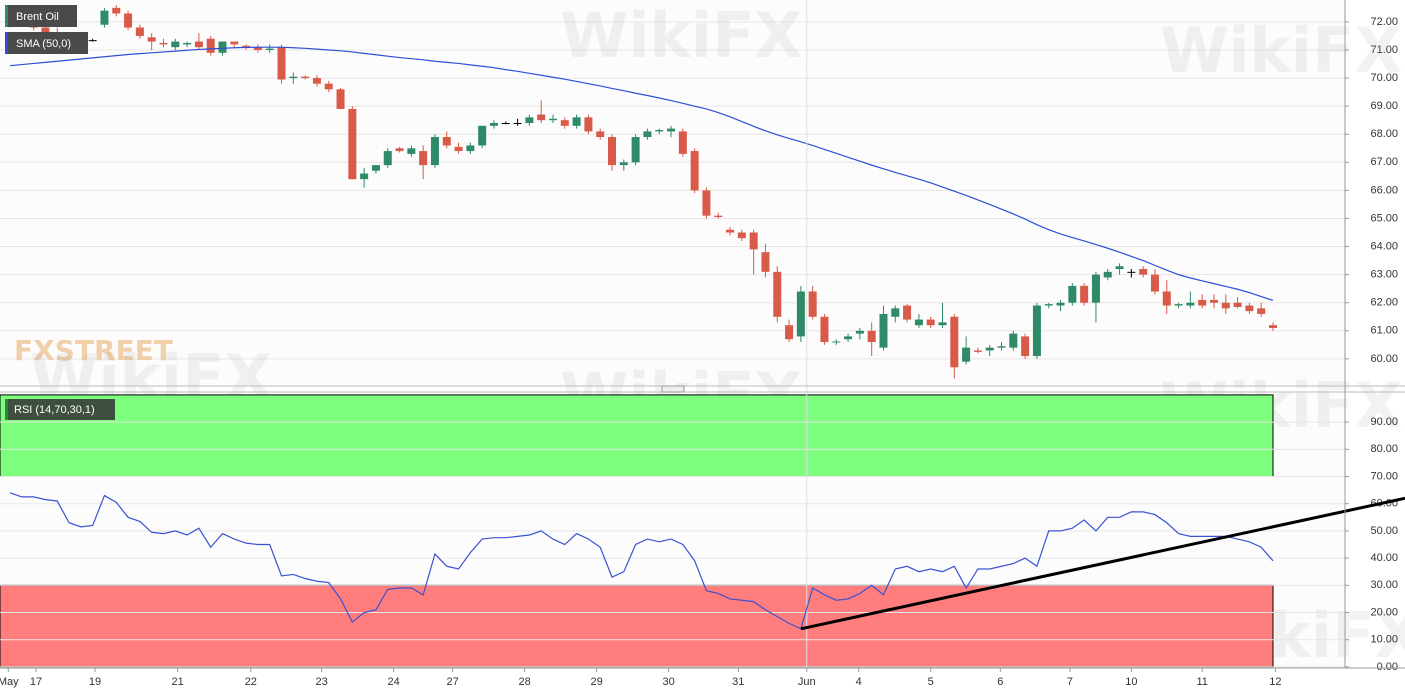 This screenshot has width=1405, height=695. What do you see at coordinates (178, 682) in the screenshot?
I see `x-tick-label: 21` at bounding box center [178, 682].